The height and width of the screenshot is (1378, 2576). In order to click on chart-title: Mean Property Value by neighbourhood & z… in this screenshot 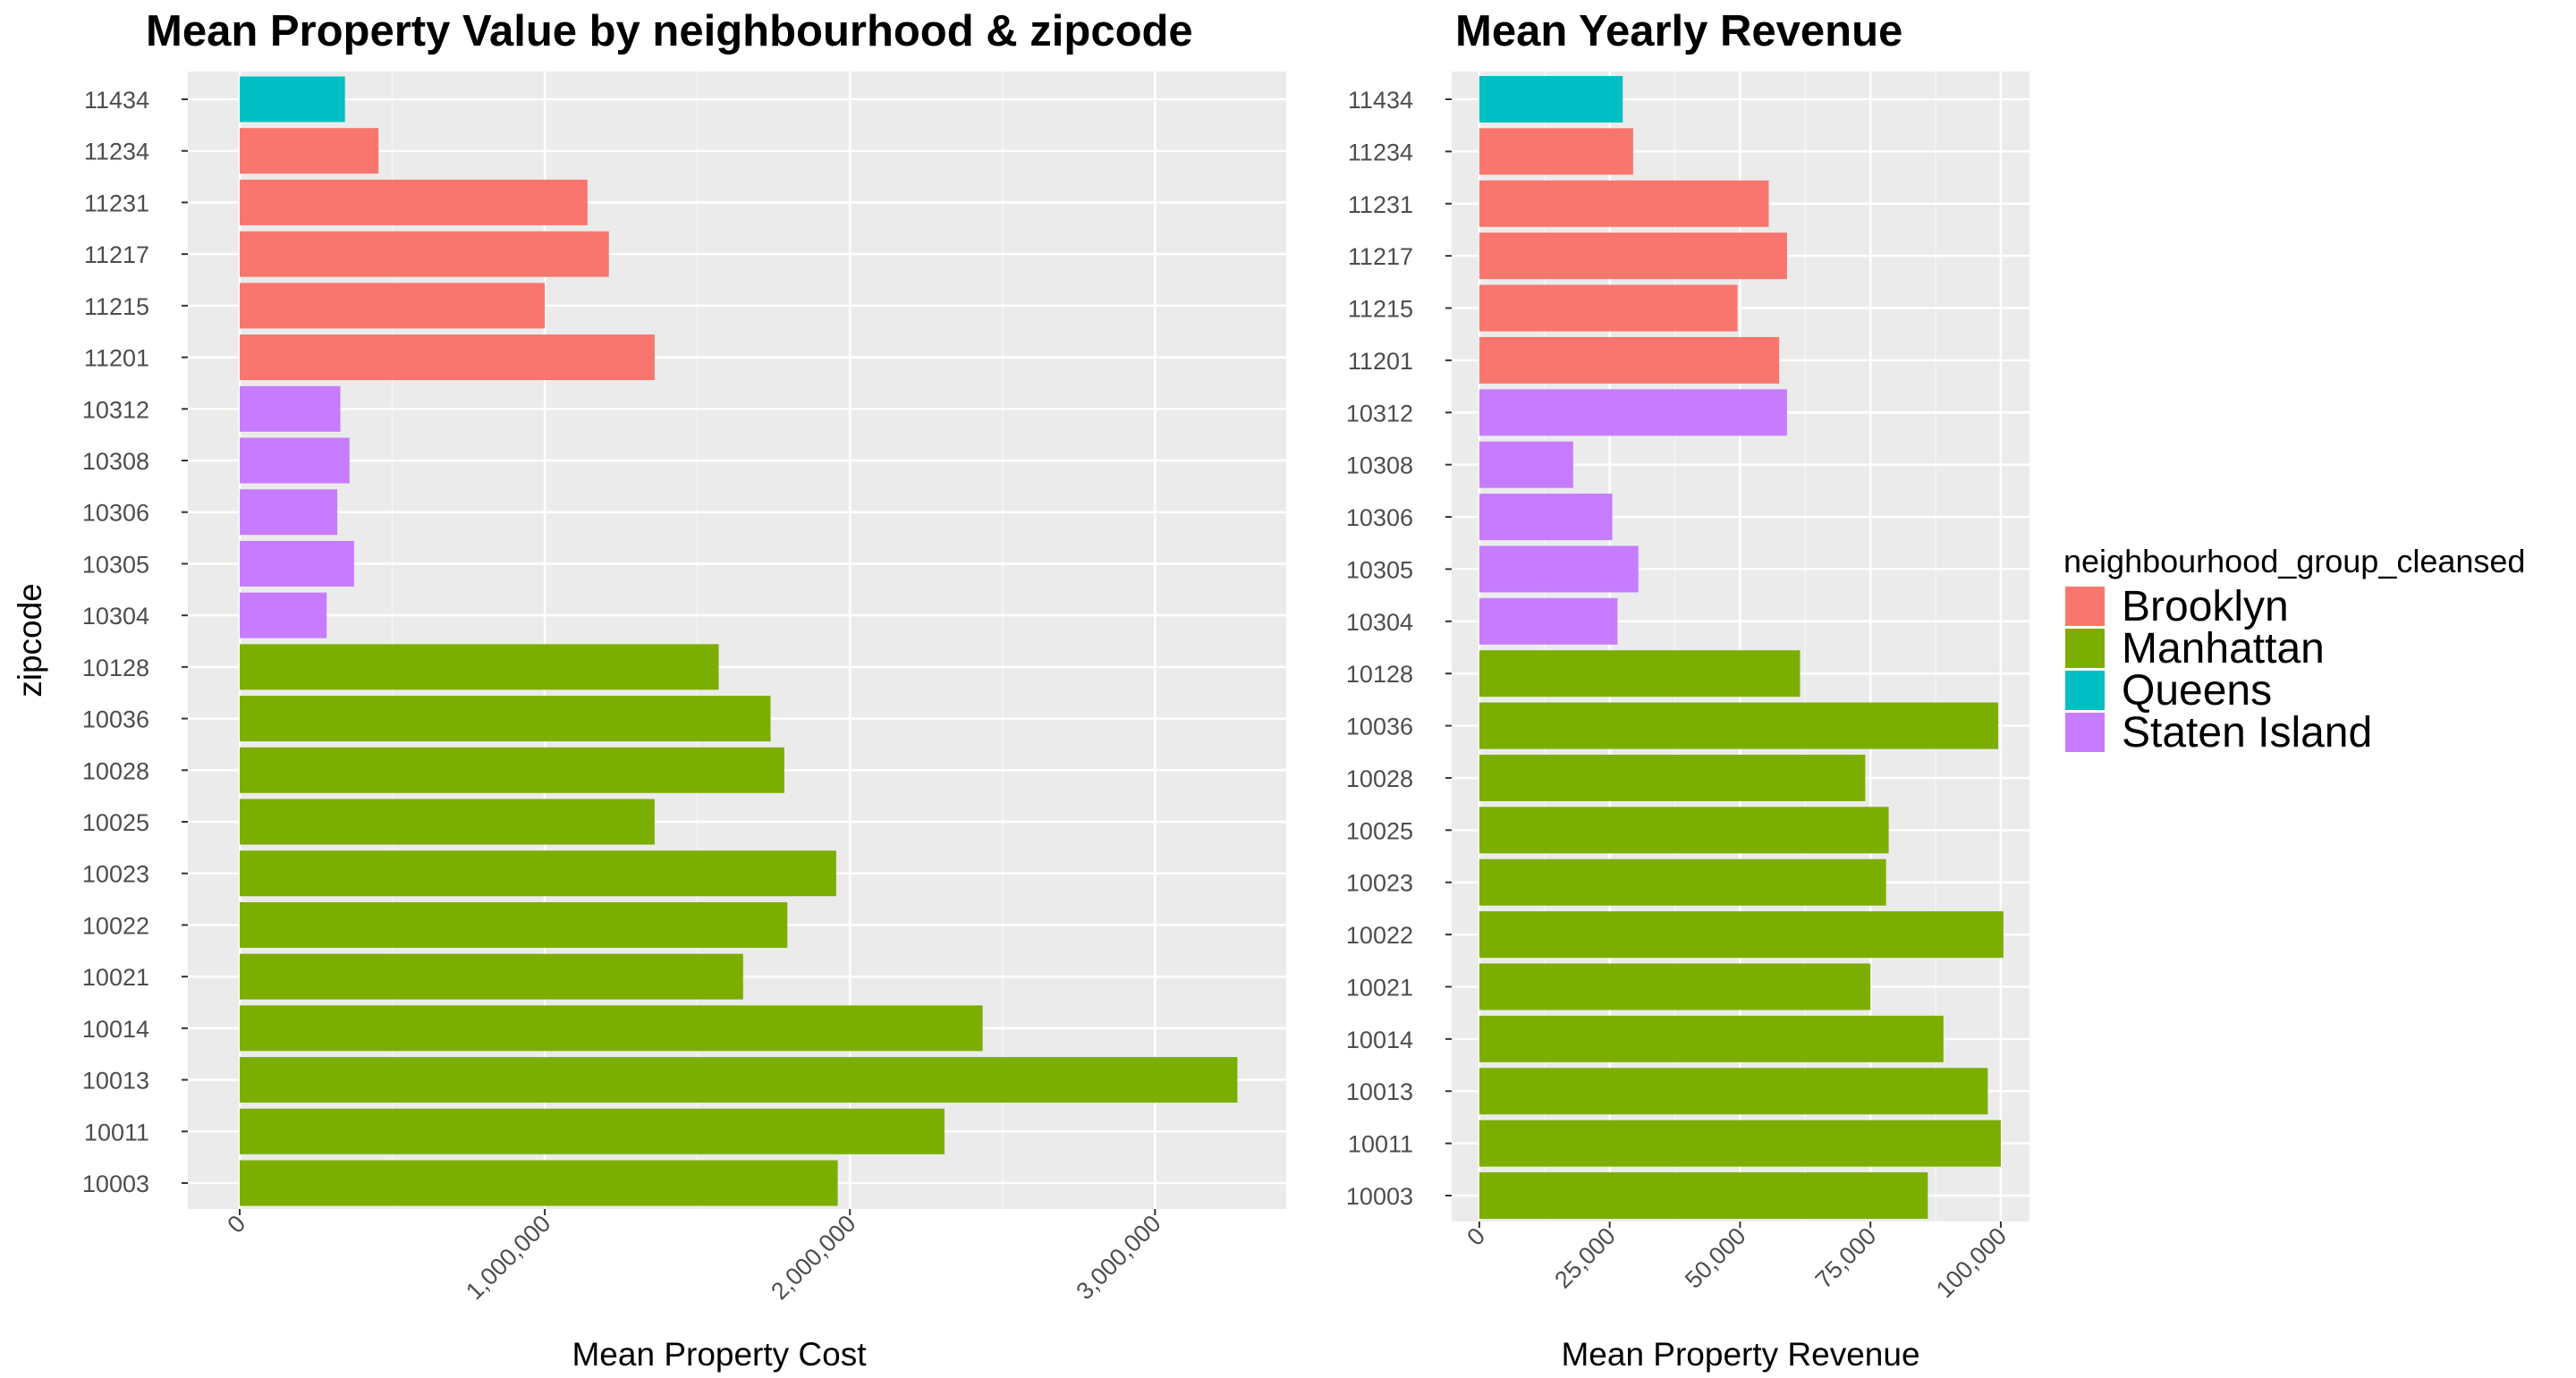, I will do `click(669, 31)`.